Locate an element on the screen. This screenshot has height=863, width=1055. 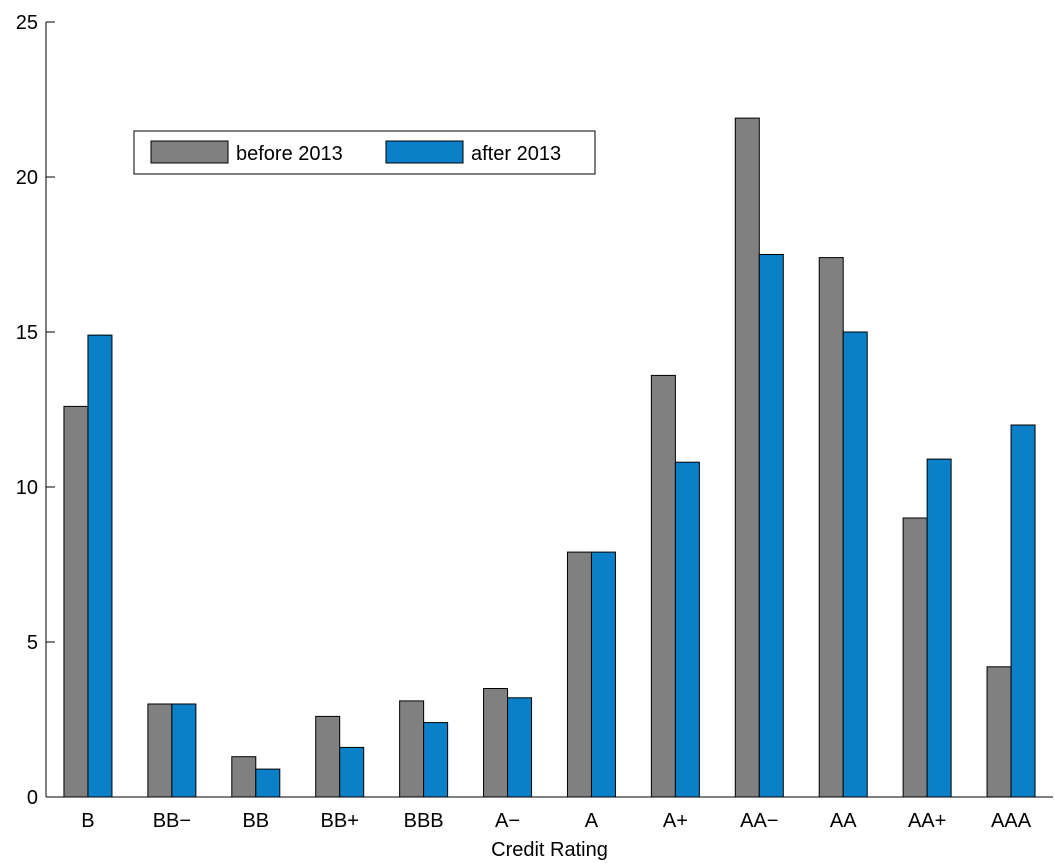
x-tick-label: A− is located at coordinates (507, 821).